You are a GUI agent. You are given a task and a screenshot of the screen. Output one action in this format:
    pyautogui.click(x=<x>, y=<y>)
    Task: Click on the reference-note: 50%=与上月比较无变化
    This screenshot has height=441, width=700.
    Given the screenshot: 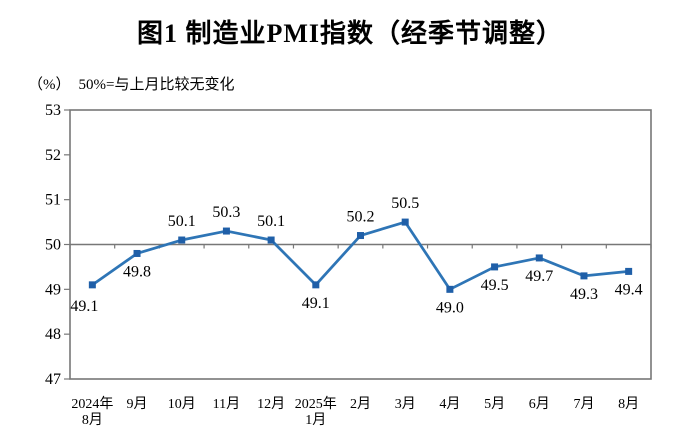 What is the action you would take?
    pyautogui.click(x=156, y=85)
    